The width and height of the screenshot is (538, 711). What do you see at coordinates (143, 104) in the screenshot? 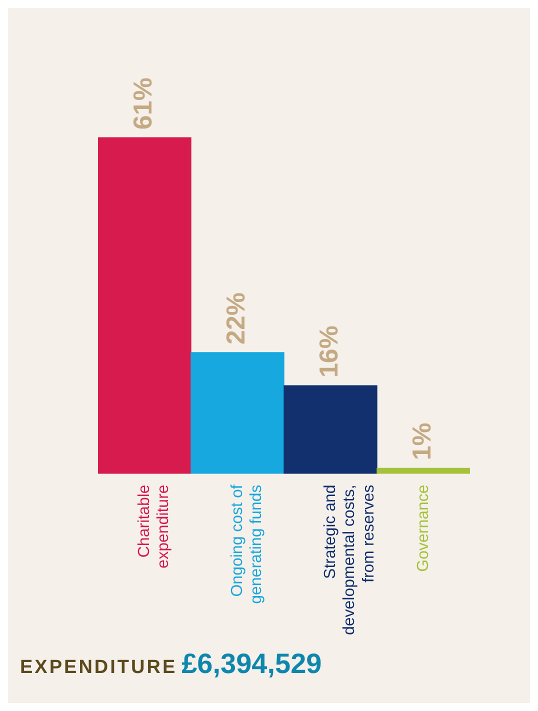
I see `data-label: 61%` at bounding box center [143, 104].